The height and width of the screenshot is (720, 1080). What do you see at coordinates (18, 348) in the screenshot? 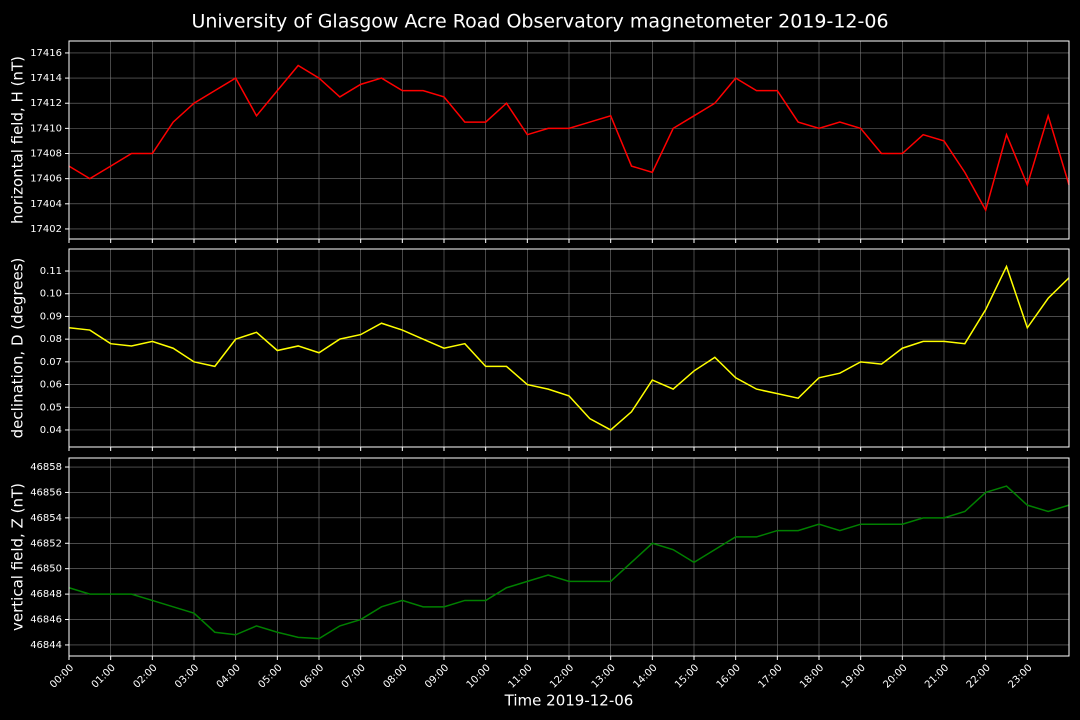
I see `y-axis-label: declination, D (degrees)` at bounding box center [18, 348].